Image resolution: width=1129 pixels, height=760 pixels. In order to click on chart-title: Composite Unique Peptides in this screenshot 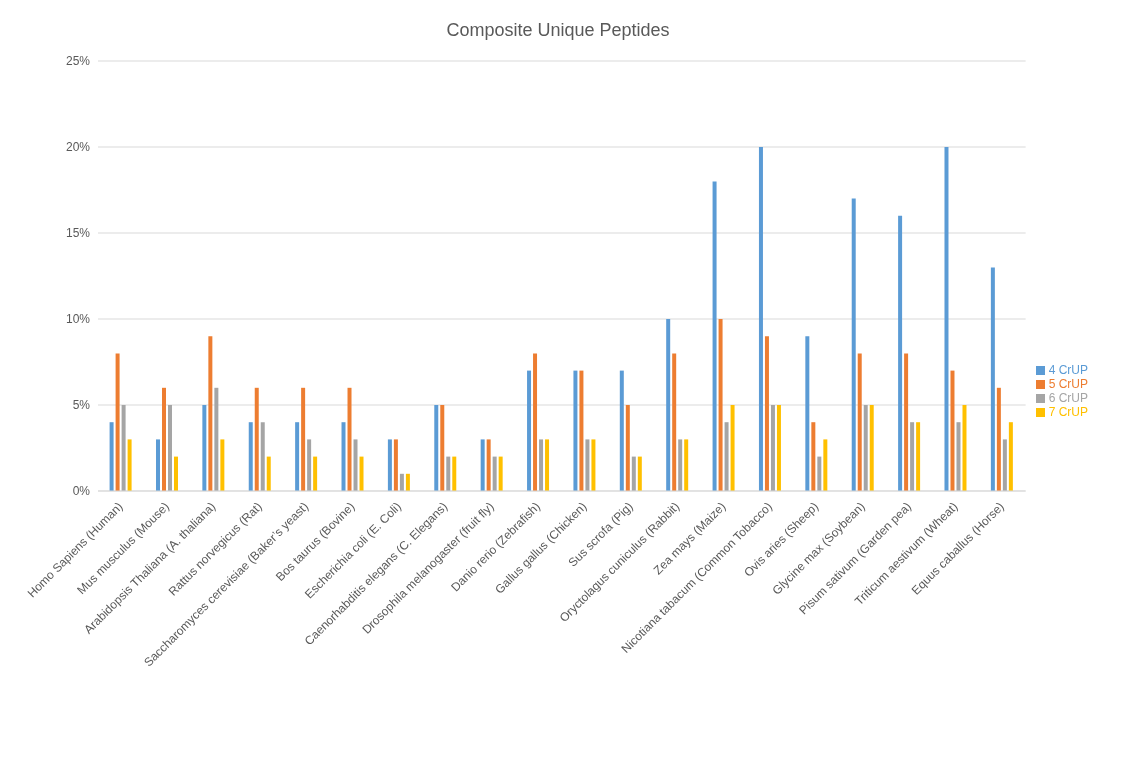, I will do `click(558, 30)`.